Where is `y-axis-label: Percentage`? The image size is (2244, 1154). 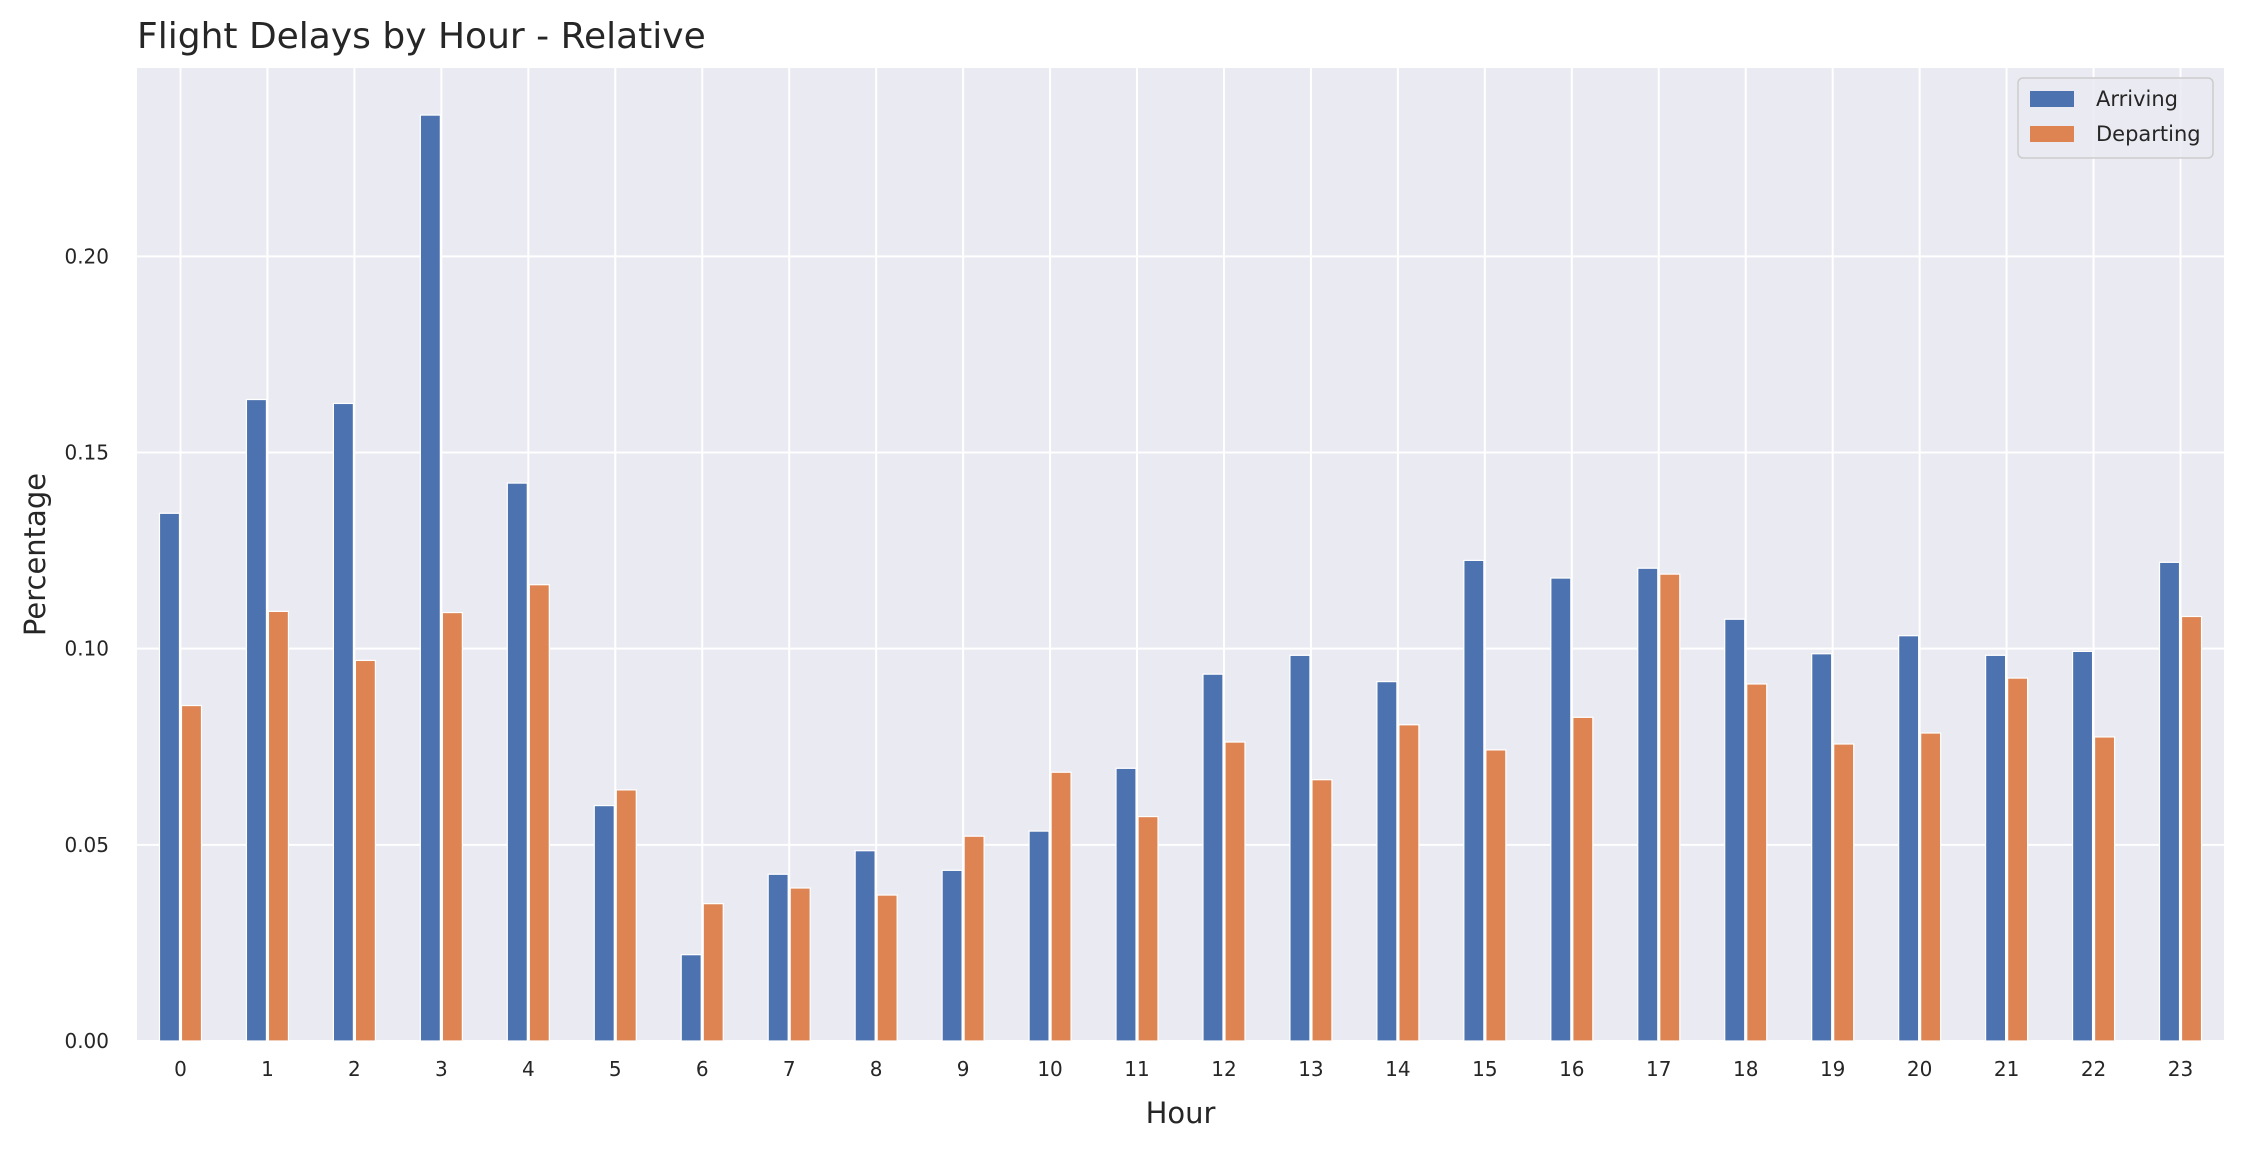
y-axis-label: Percentage is located at coordinates (35, 554).